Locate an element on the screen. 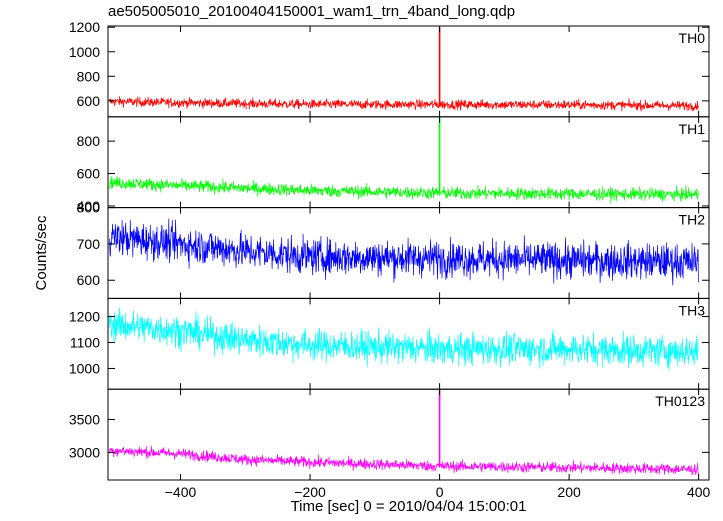 Image resolution: width=723 pixels, height=521 pixels. panel-label-th2: TH2 is located at coordinates (692, 220).